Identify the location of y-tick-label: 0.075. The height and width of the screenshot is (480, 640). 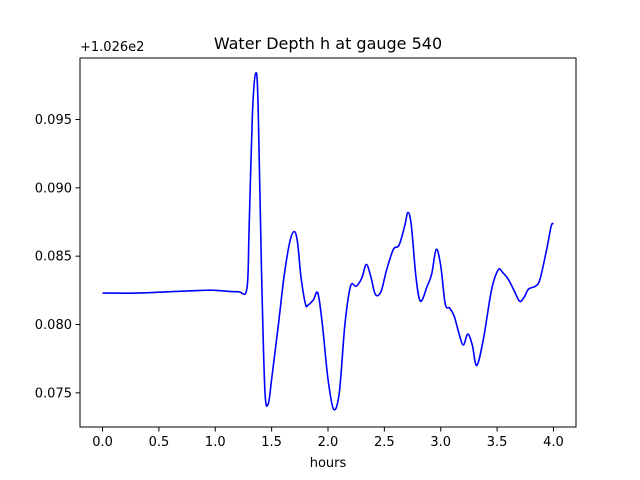
(53, 393).